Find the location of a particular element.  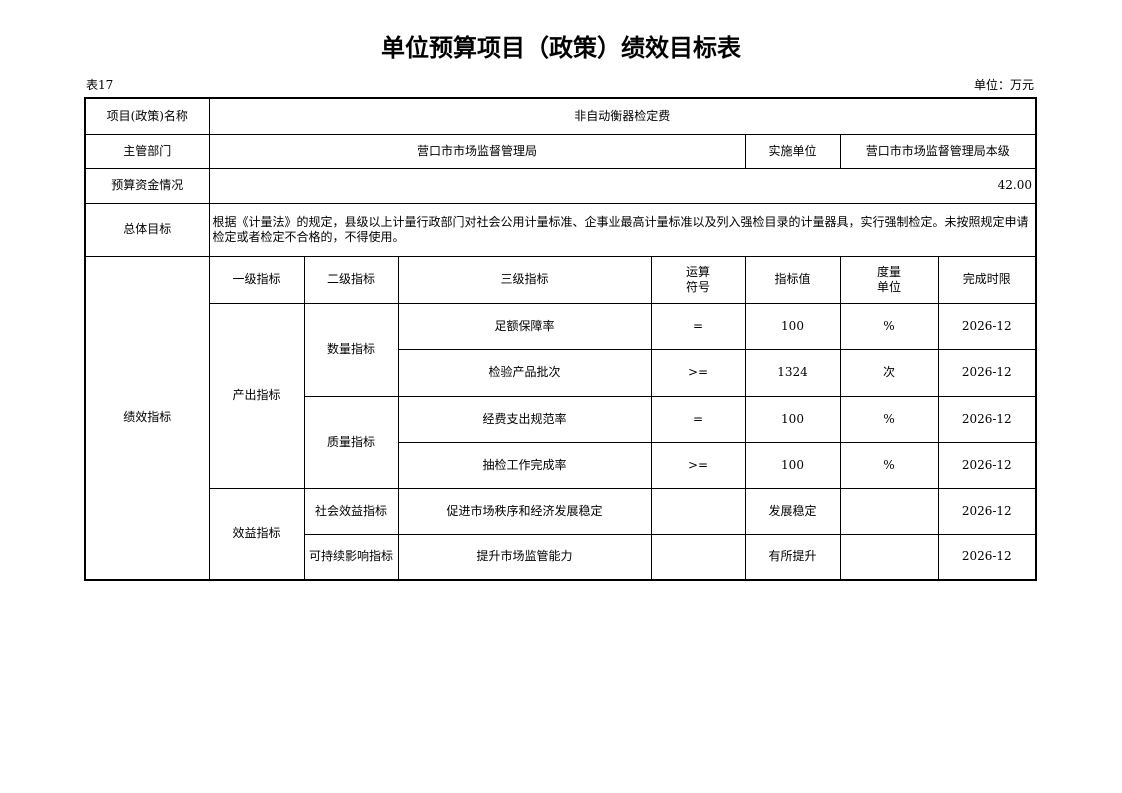

table-row: 项目(政策)名称 非自动衡器检定费 is located at coordinates (560, 116).